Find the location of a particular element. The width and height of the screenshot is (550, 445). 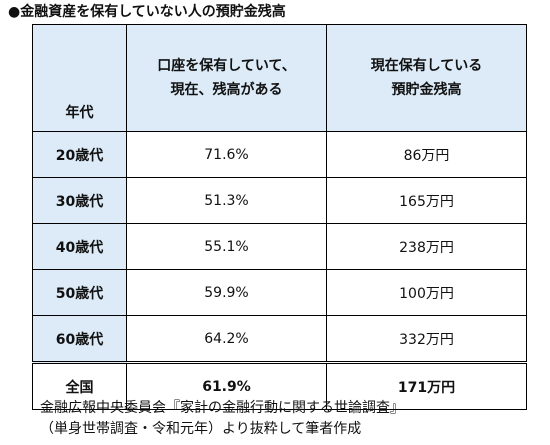

table-row: 60歳代 64.2% 332万円 is located at coordinates (279, 339).